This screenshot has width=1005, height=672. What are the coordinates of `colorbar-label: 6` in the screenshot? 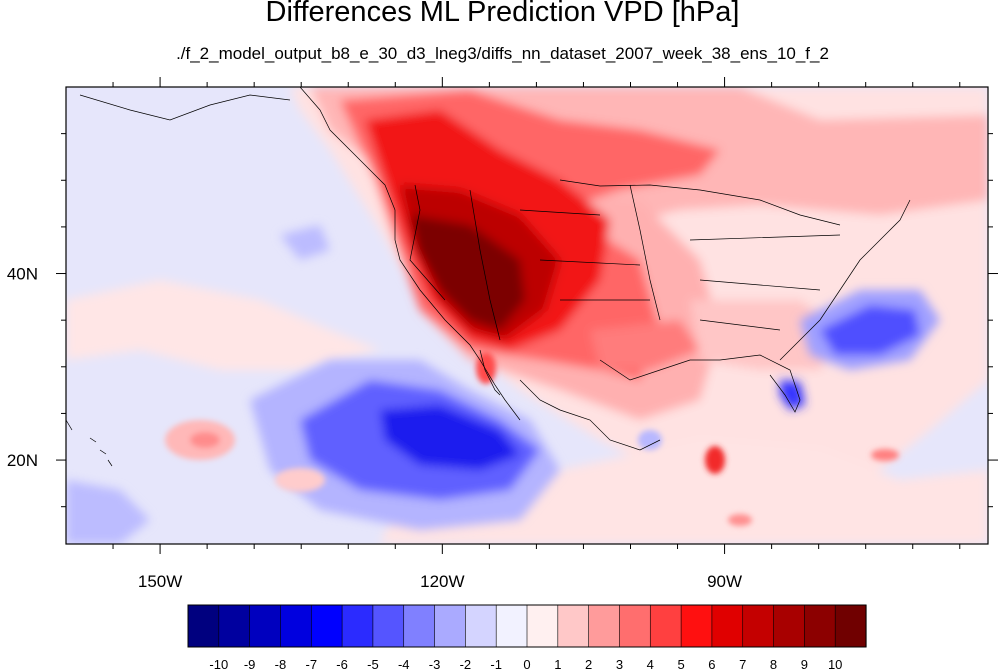 It's located at (711, 664).